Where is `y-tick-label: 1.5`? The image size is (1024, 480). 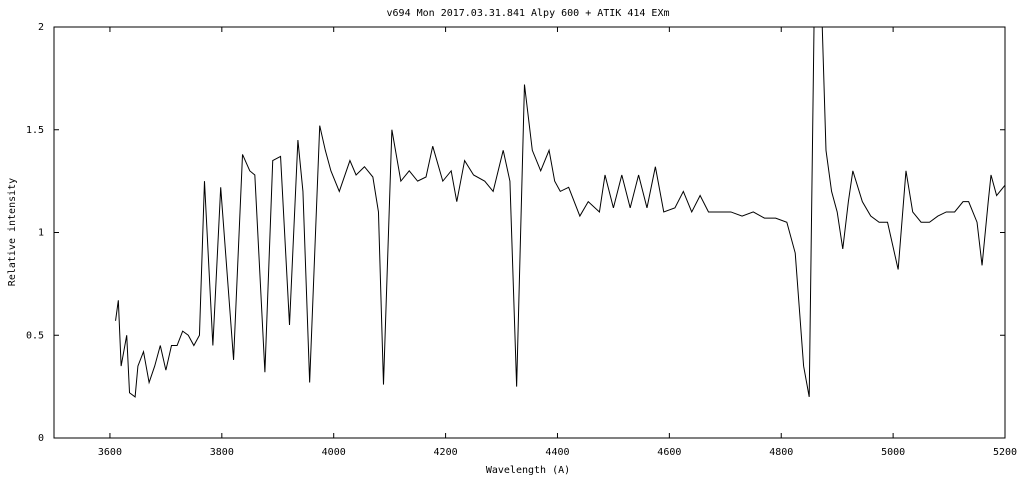
y-tick-label: 1.5 is located at coordinates (35, 130).